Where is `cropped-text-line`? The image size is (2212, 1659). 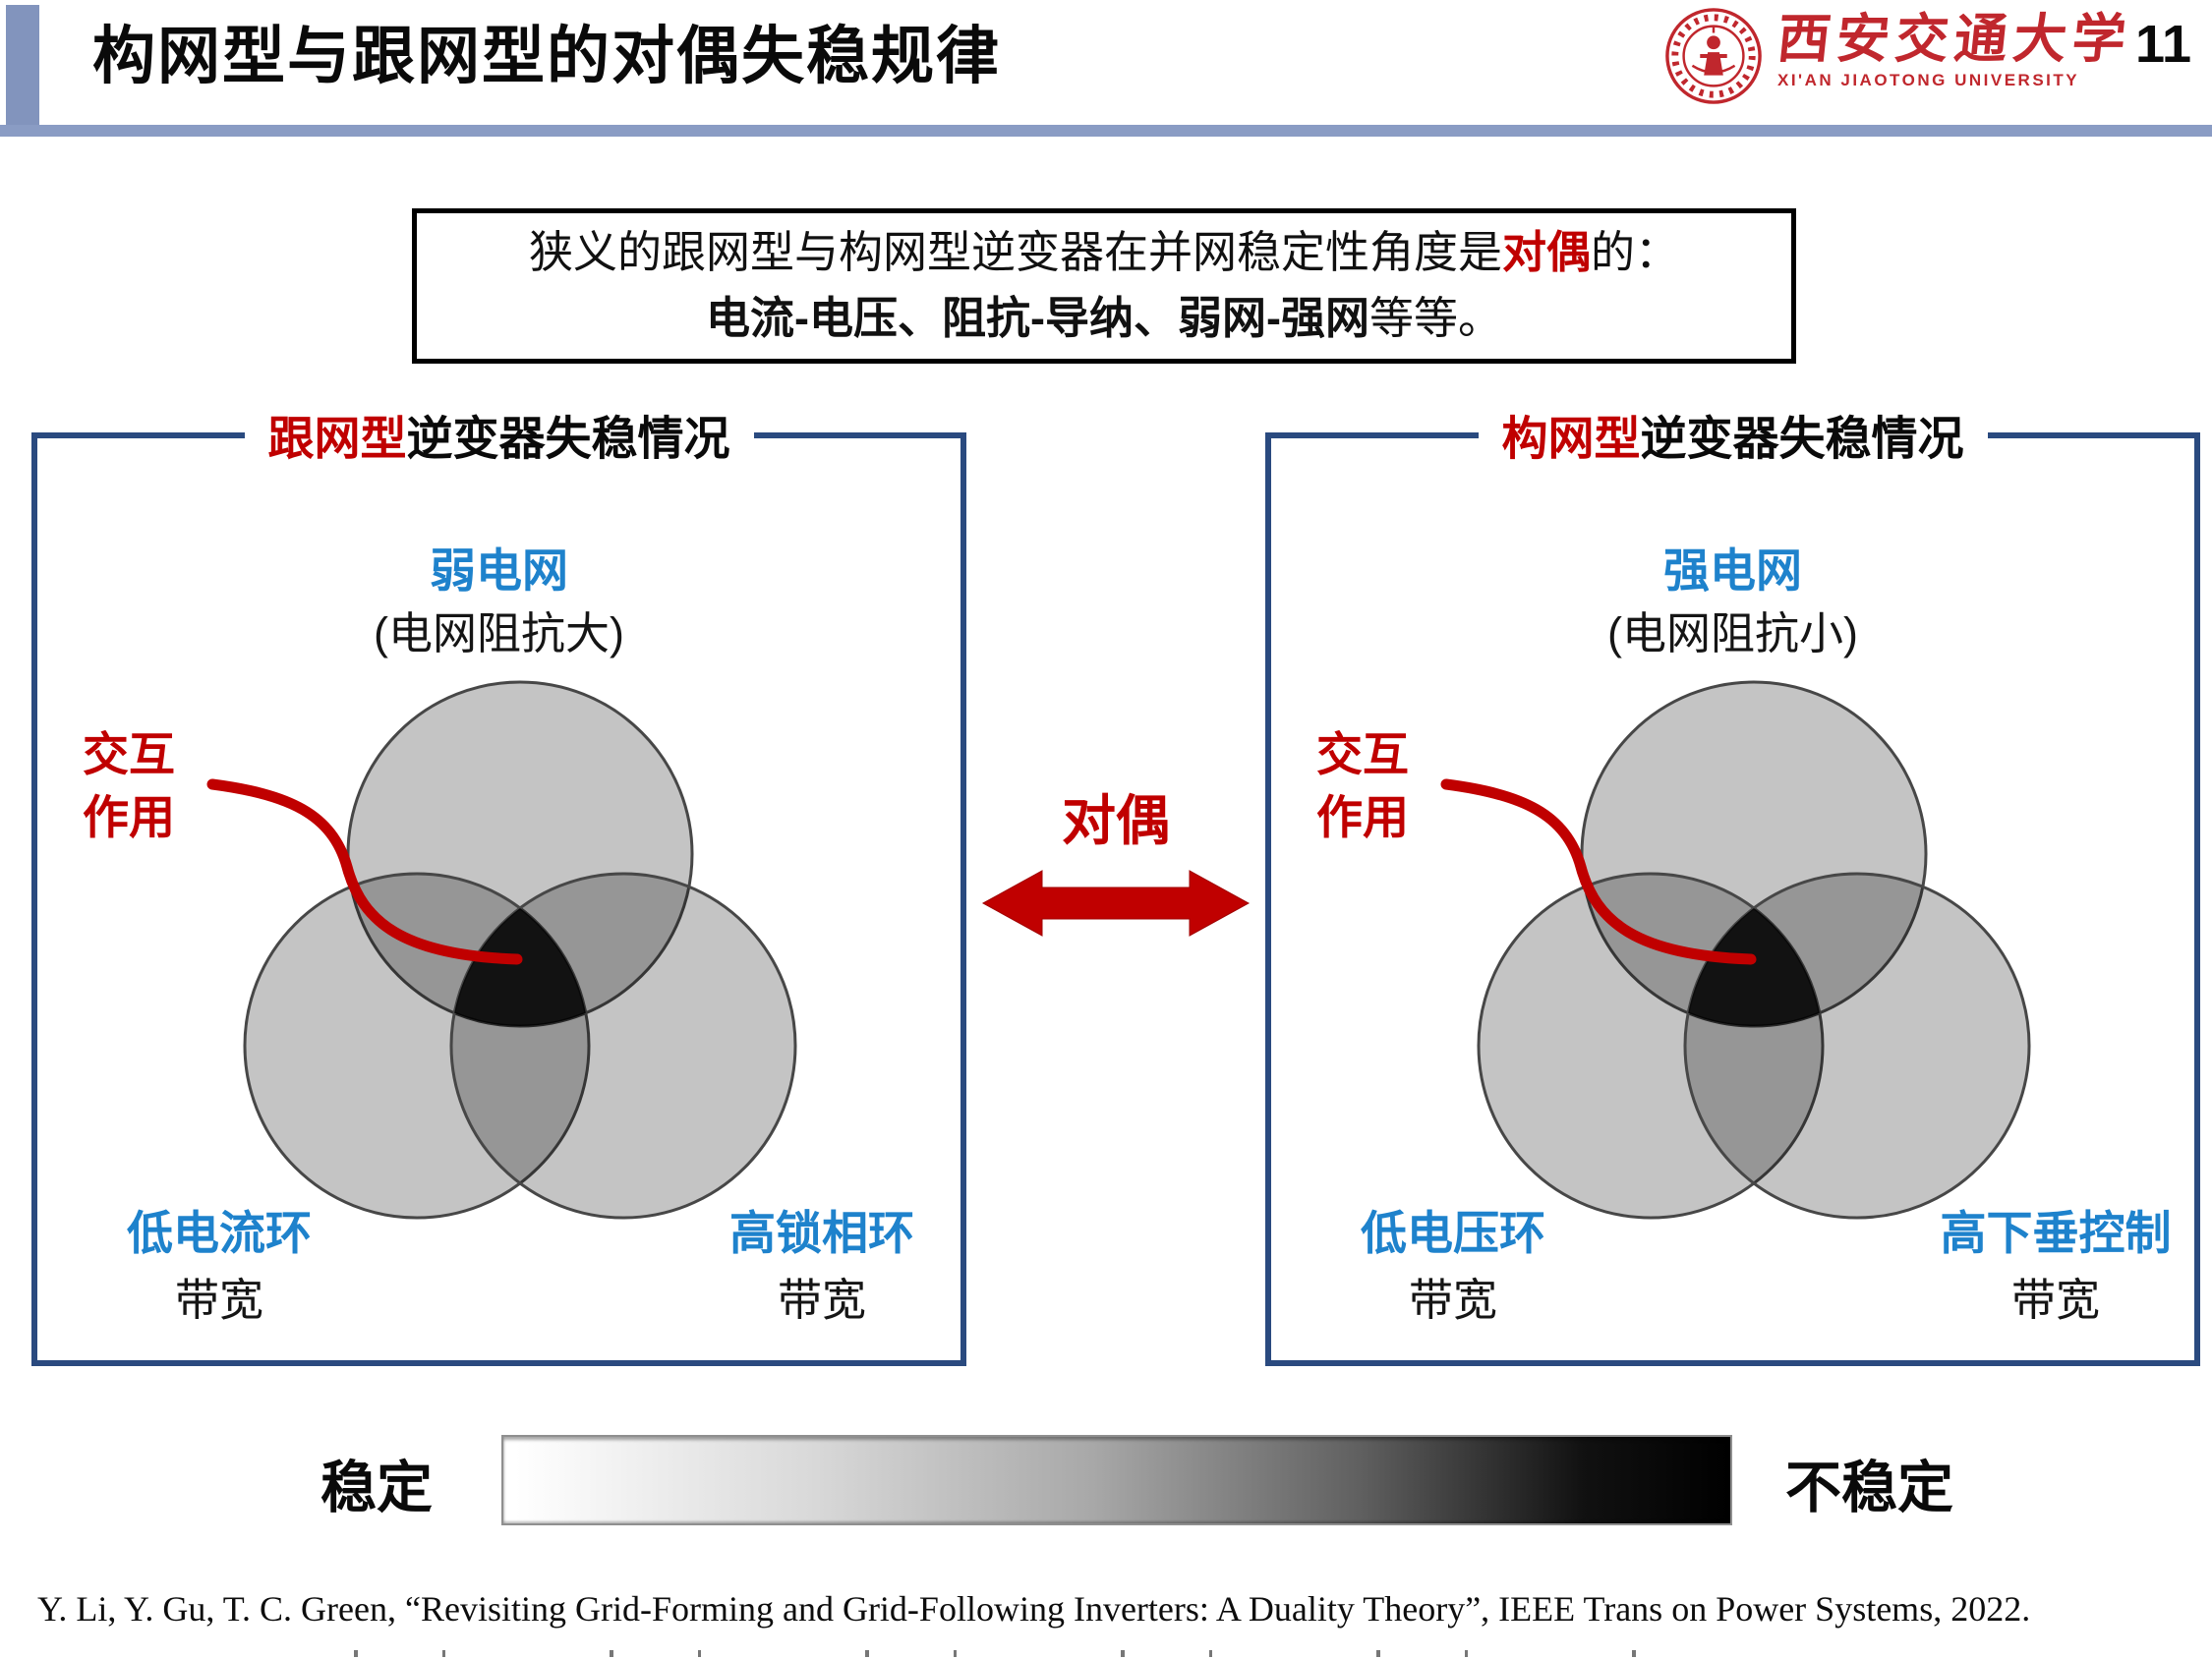 cropped-text-line is located at coordinates (993, 1654).